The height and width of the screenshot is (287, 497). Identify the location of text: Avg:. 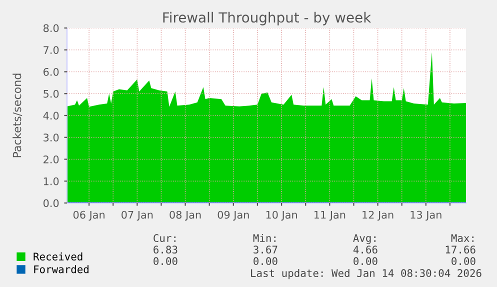
(364, 239).